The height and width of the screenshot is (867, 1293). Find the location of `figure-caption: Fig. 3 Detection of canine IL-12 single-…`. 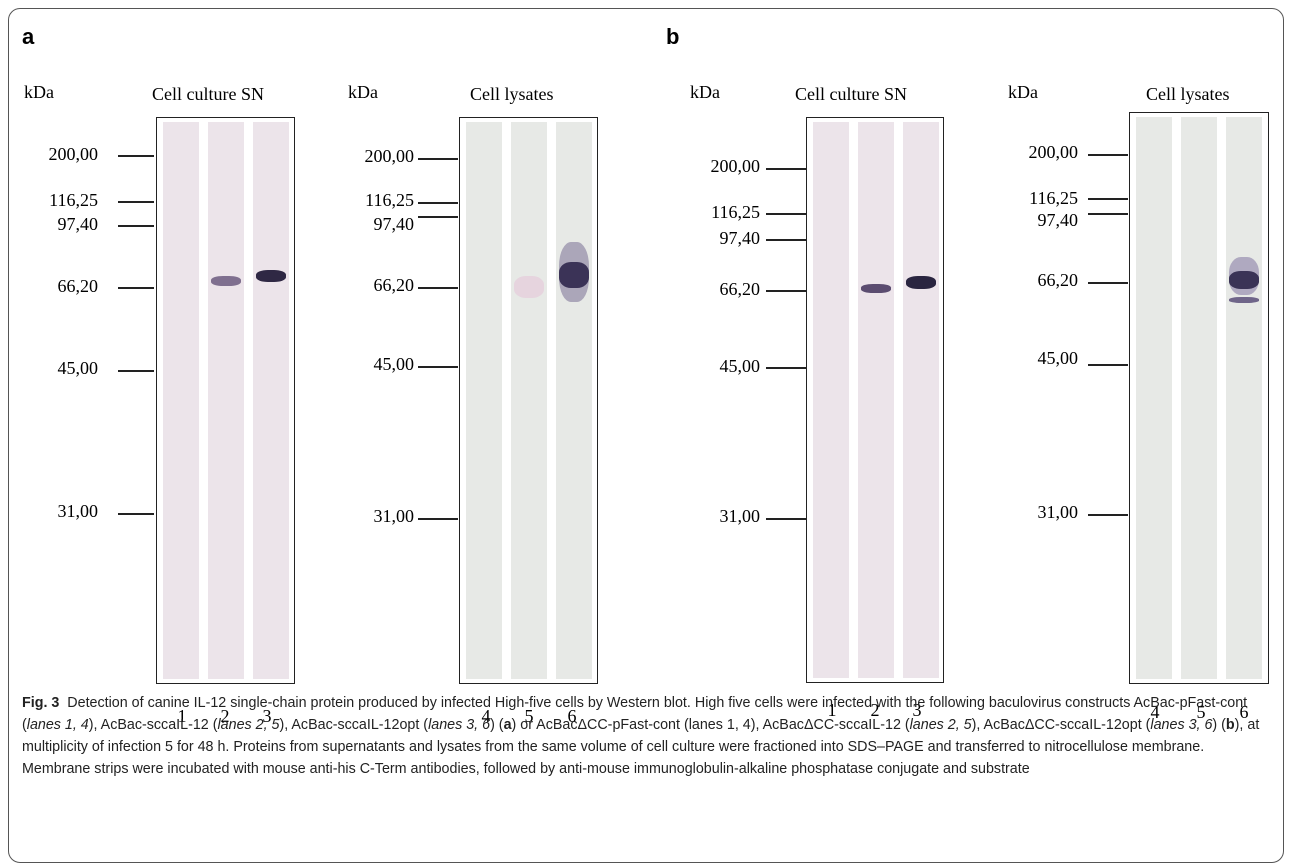

figure-caption: Fig. 3 Detection of canine IL-12 single-… is located at coordinates (647, 736).